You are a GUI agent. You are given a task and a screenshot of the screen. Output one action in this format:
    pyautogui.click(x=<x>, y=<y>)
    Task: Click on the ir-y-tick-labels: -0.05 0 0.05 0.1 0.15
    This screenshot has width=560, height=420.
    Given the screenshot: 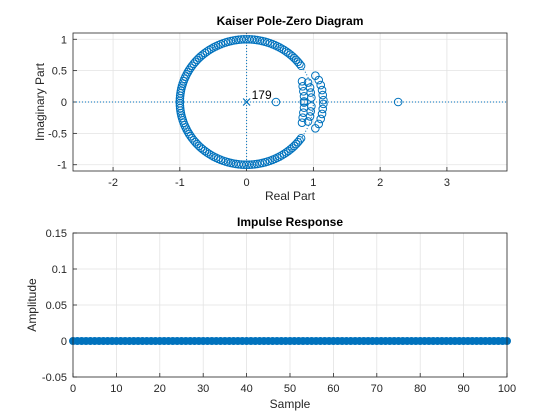 What is the action you would take?
    pyautogui.click(x=54, y=306)
    